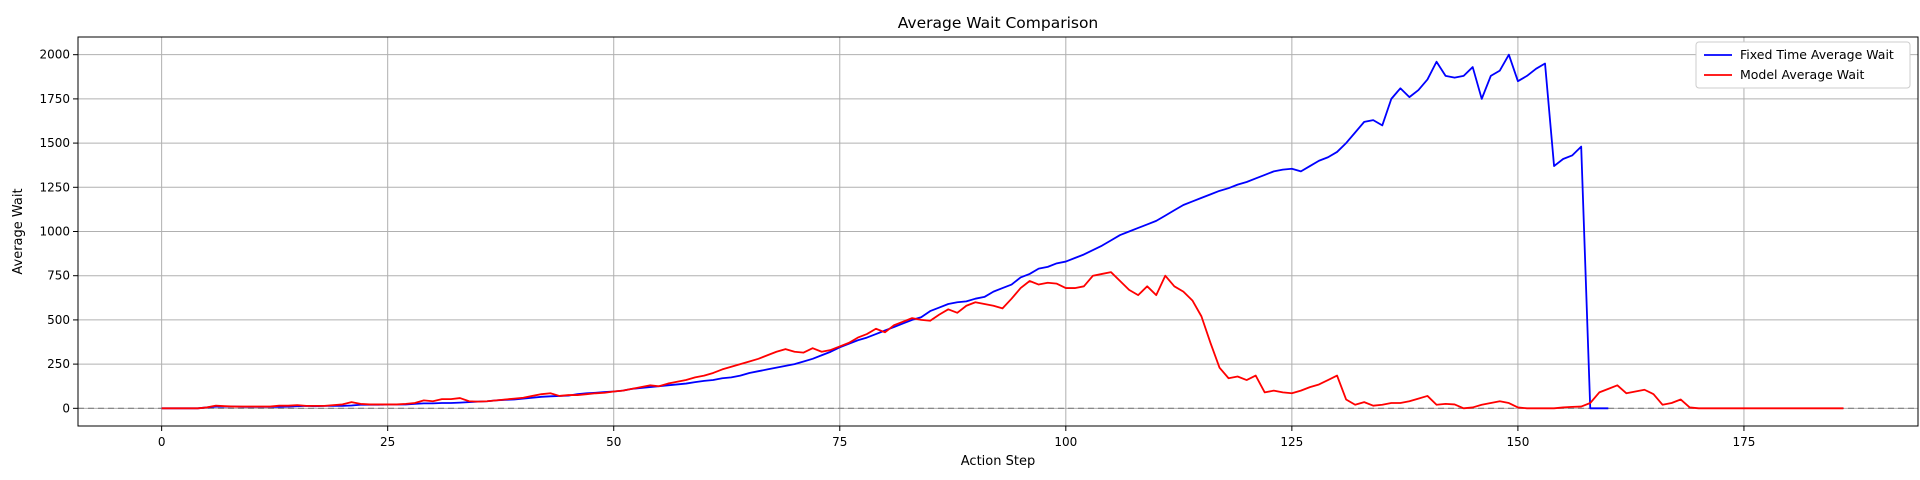  I want to click on y-tick-label: 750, so click(58, 276).